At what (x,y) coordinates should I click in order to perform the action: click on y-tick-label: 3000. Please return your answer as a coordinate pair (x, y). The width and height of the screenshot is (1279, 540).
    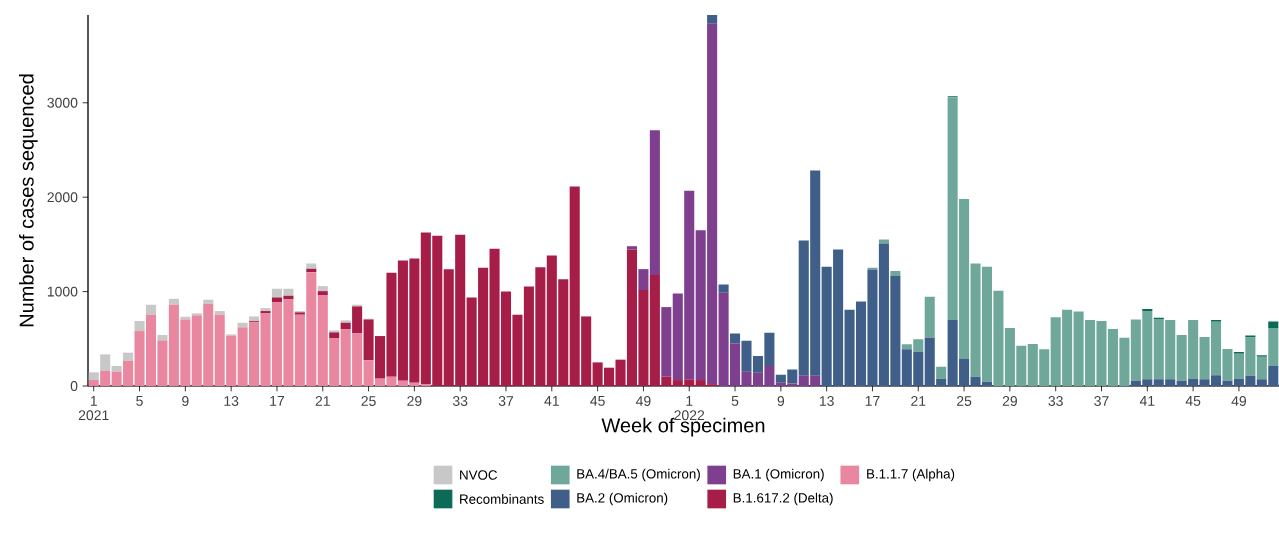
    Looking at the image, I should click on (62, 102).